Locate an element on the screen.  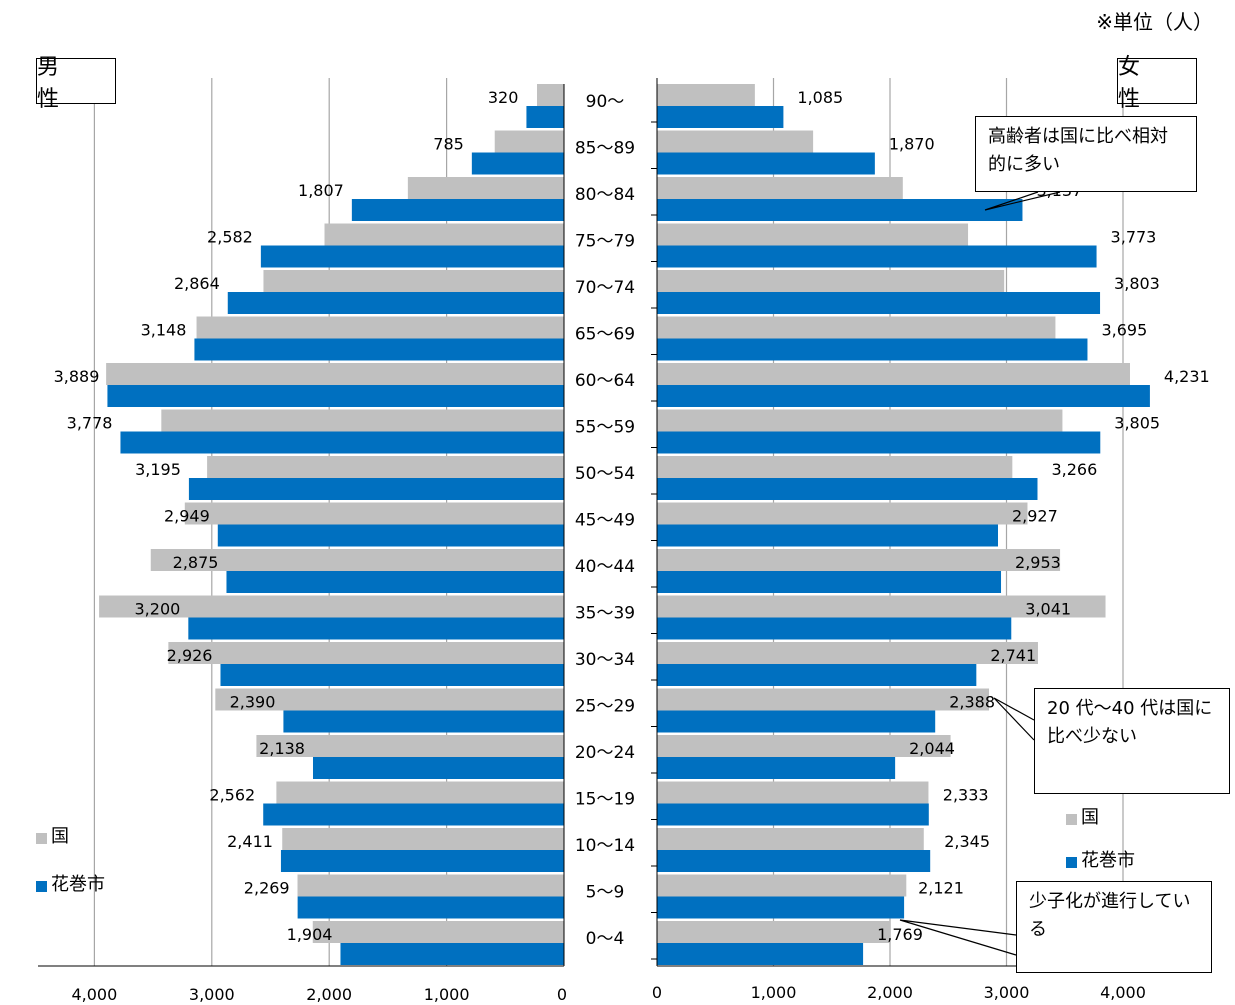
category-label: 20～24 is located at coordinates (605, 753).